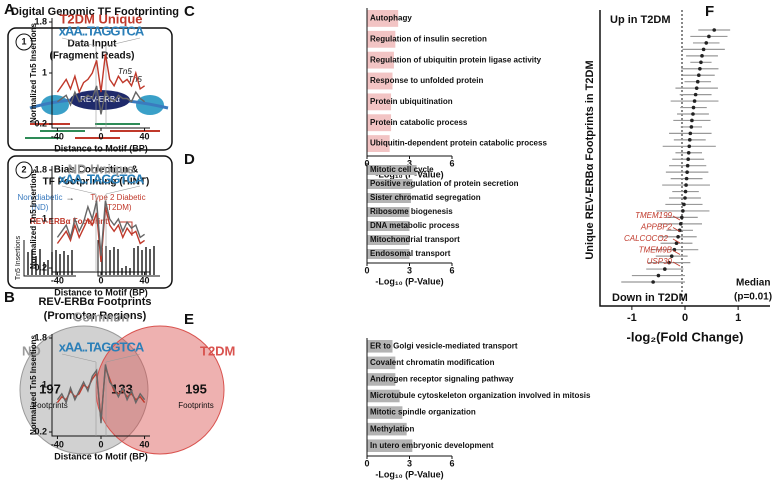  What do you see at coordinates (409, 270) in the screenshot?
I see `x-tick-label: 3` at bounding box center [409, 270].